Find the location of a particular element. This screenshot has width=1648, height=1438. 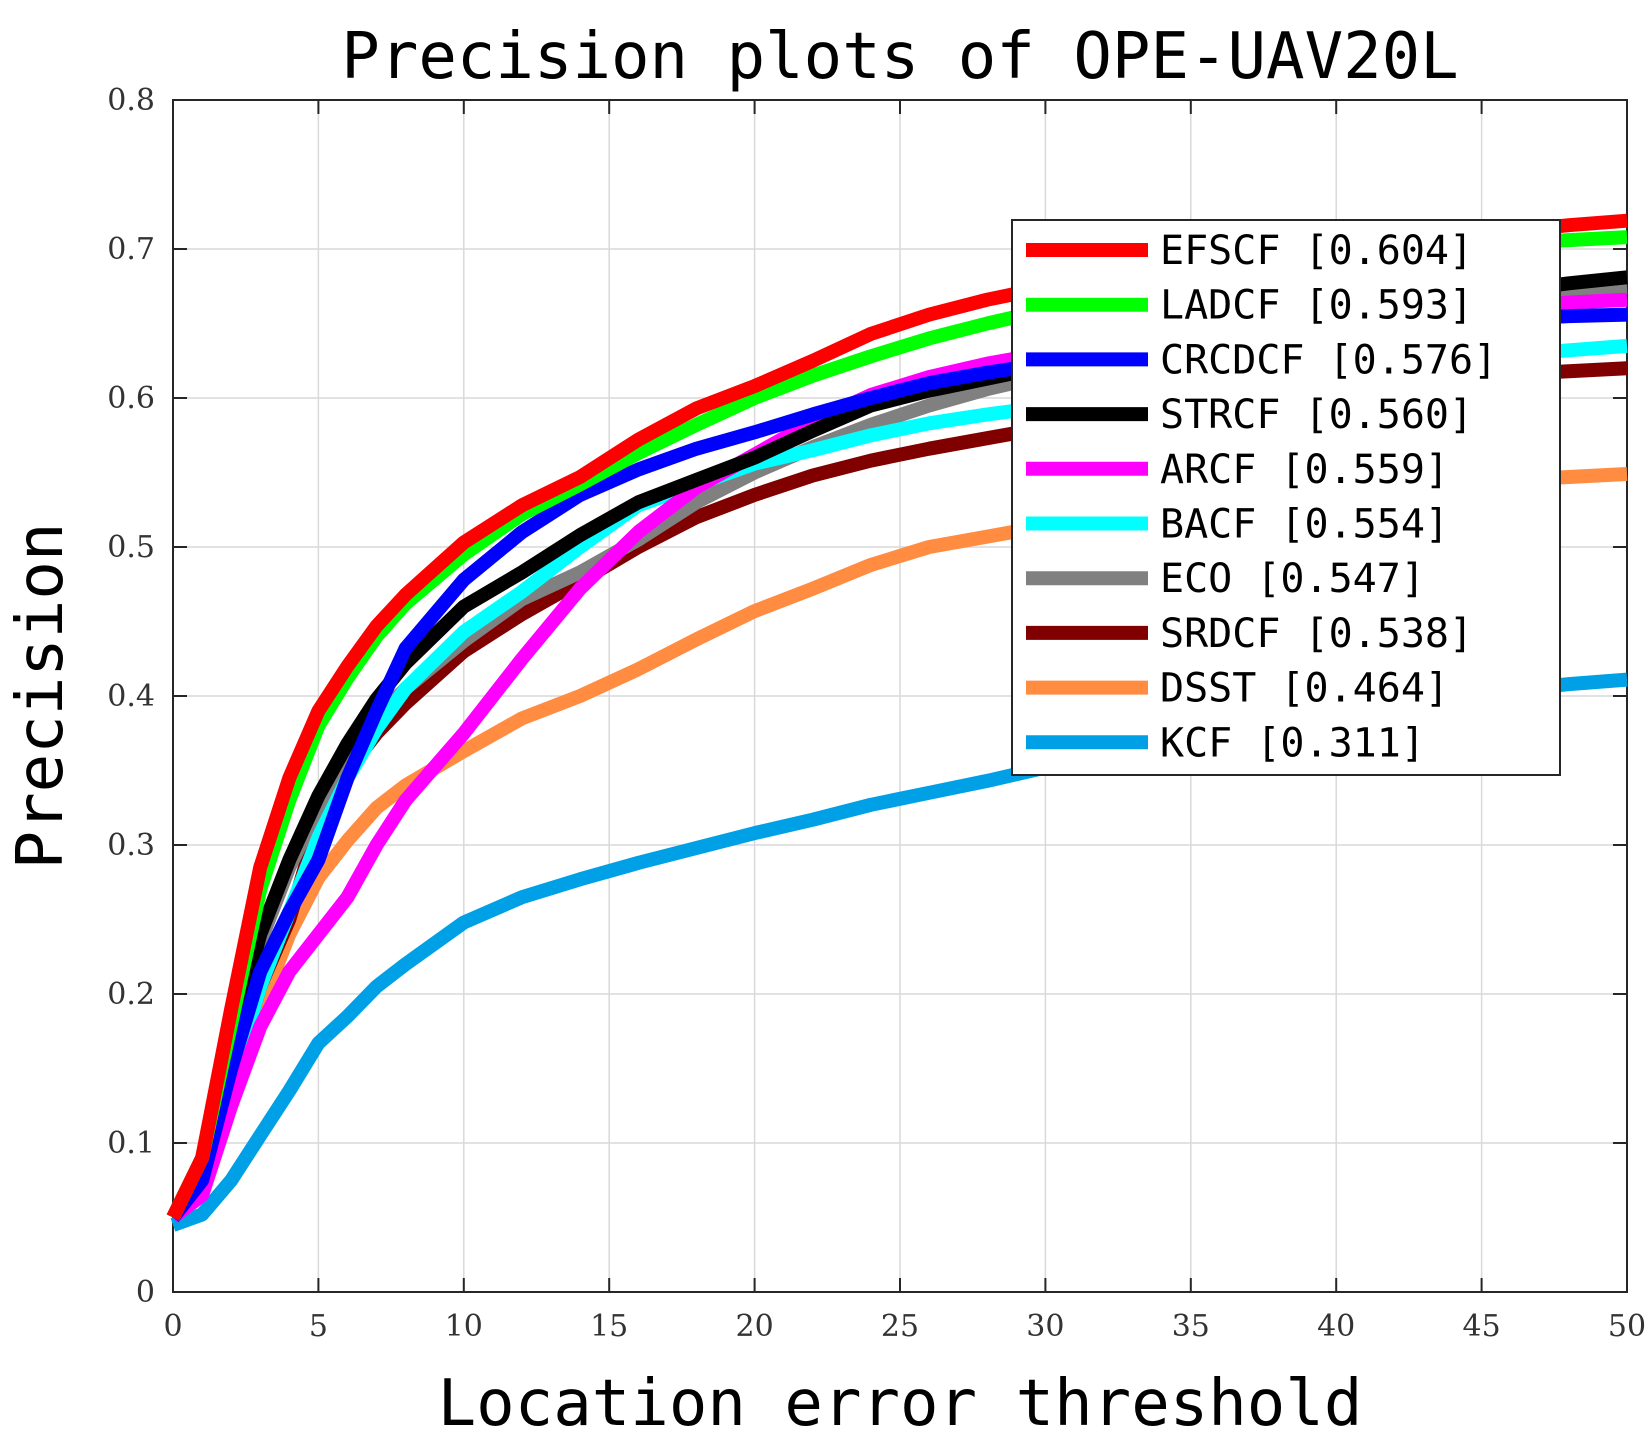

x-tick-label: 0 is located at coordinates (172, 1326).